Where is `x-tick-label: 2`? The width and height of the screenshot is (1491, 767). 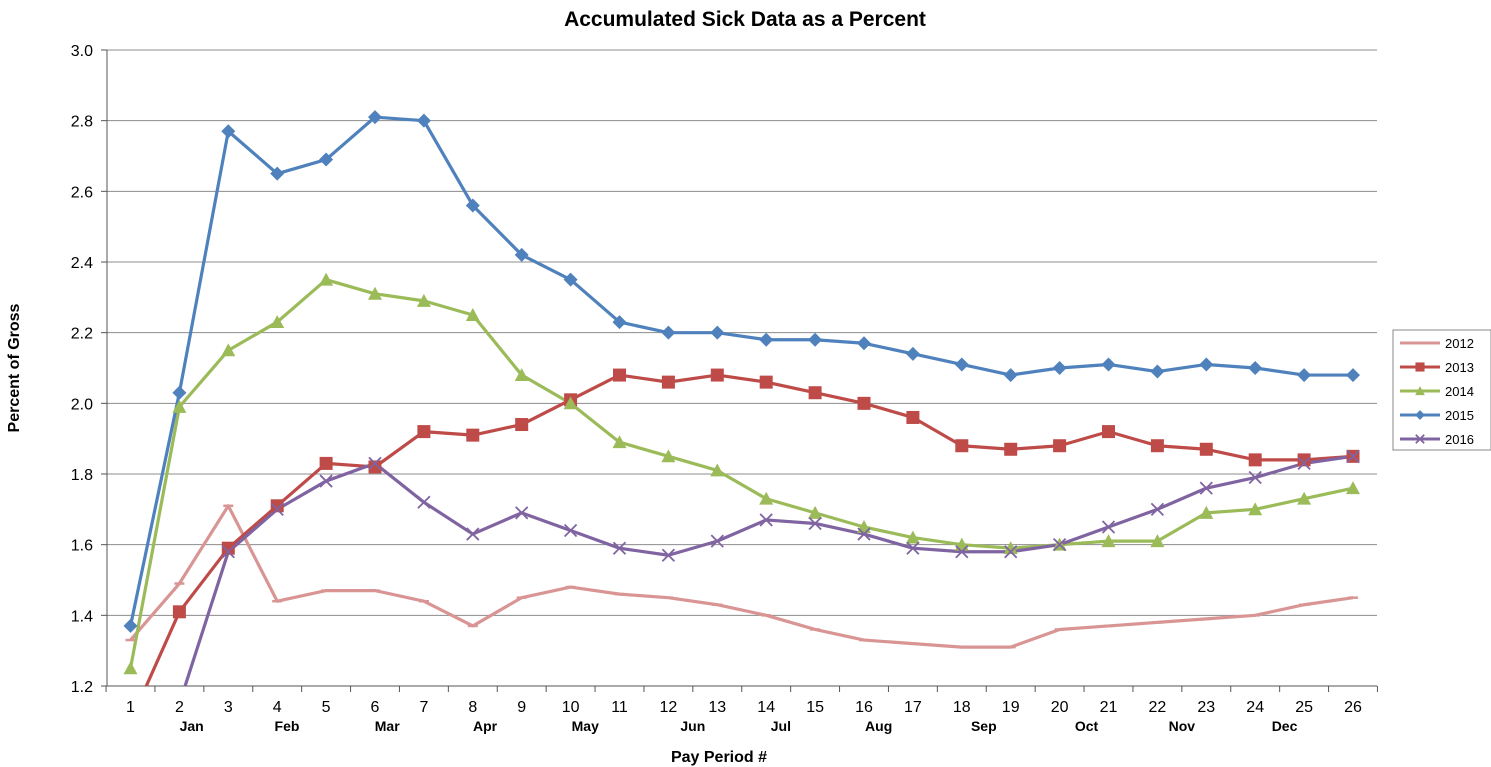 x-tick-label: 2 is located at coordinates (179, 707).